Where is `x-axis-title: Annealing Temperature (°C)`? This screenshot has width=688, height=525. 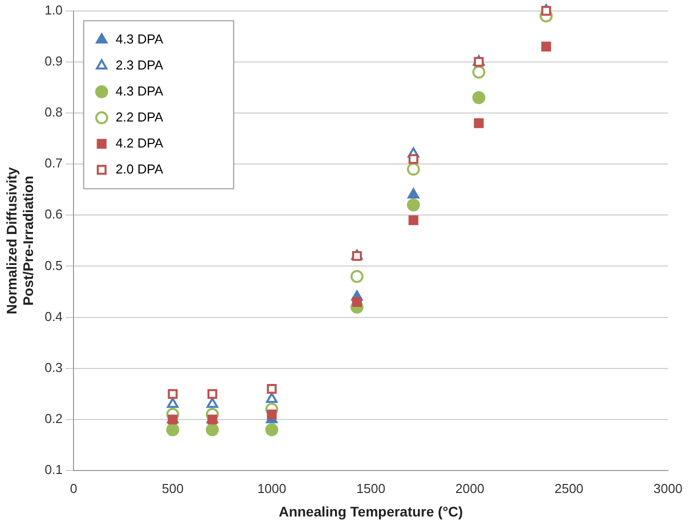 x-axis-title: Annealing Temperature (°C) is located at coordinates (370, 511).